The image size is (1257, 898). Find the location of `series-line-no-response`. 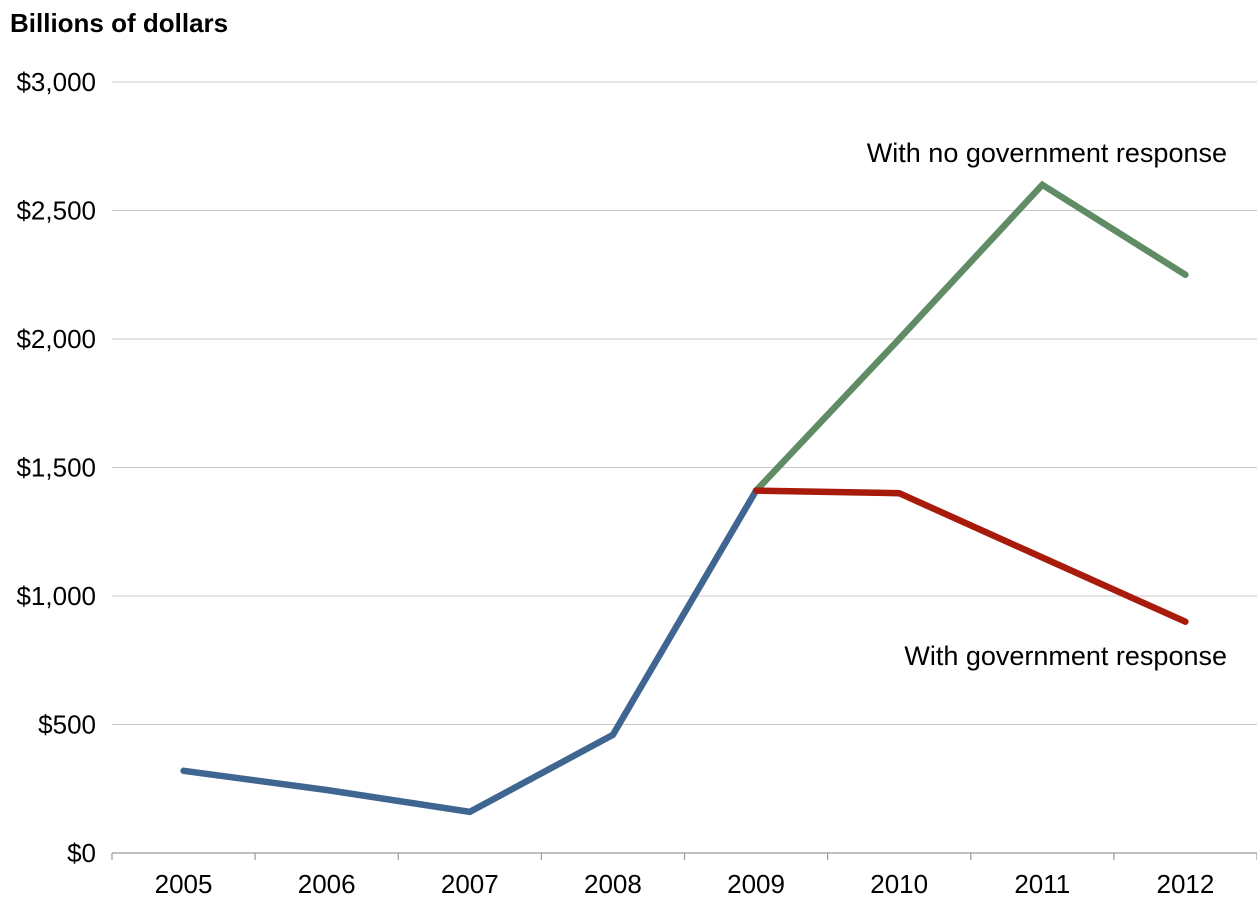

series-line-no-response is located at coordinates (970, 337).